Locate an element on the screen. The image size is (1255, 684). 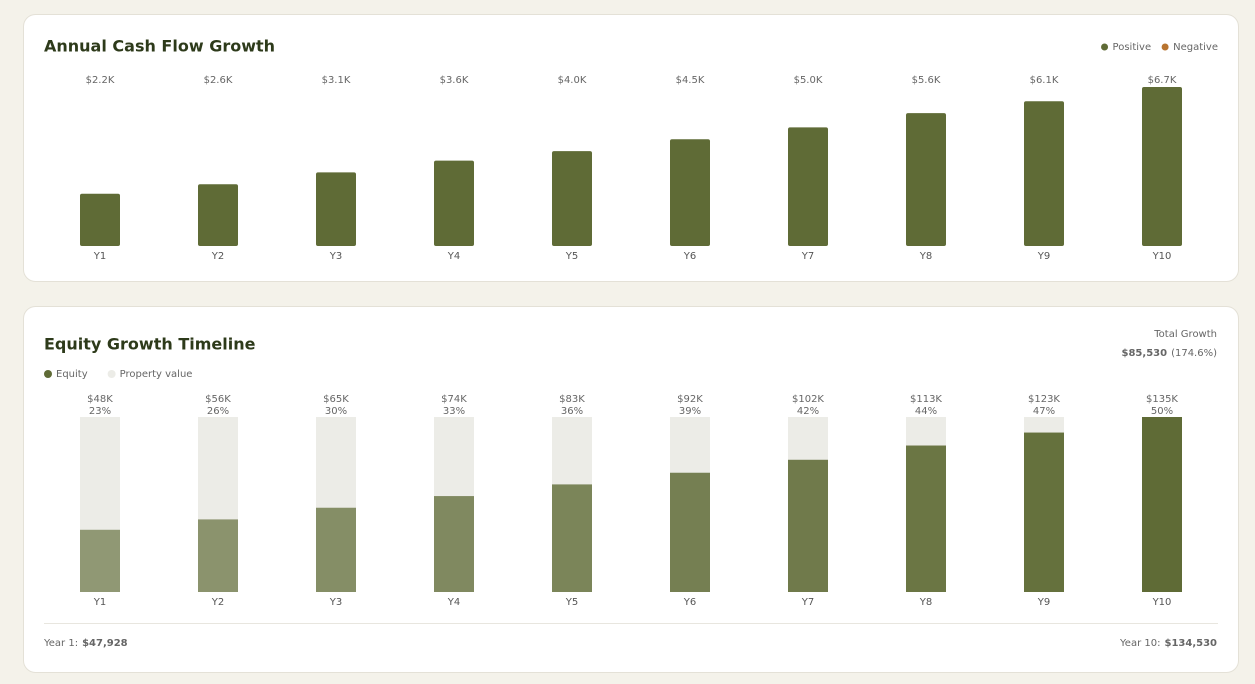
share-label: 39% is located at coordinates (690, 411).